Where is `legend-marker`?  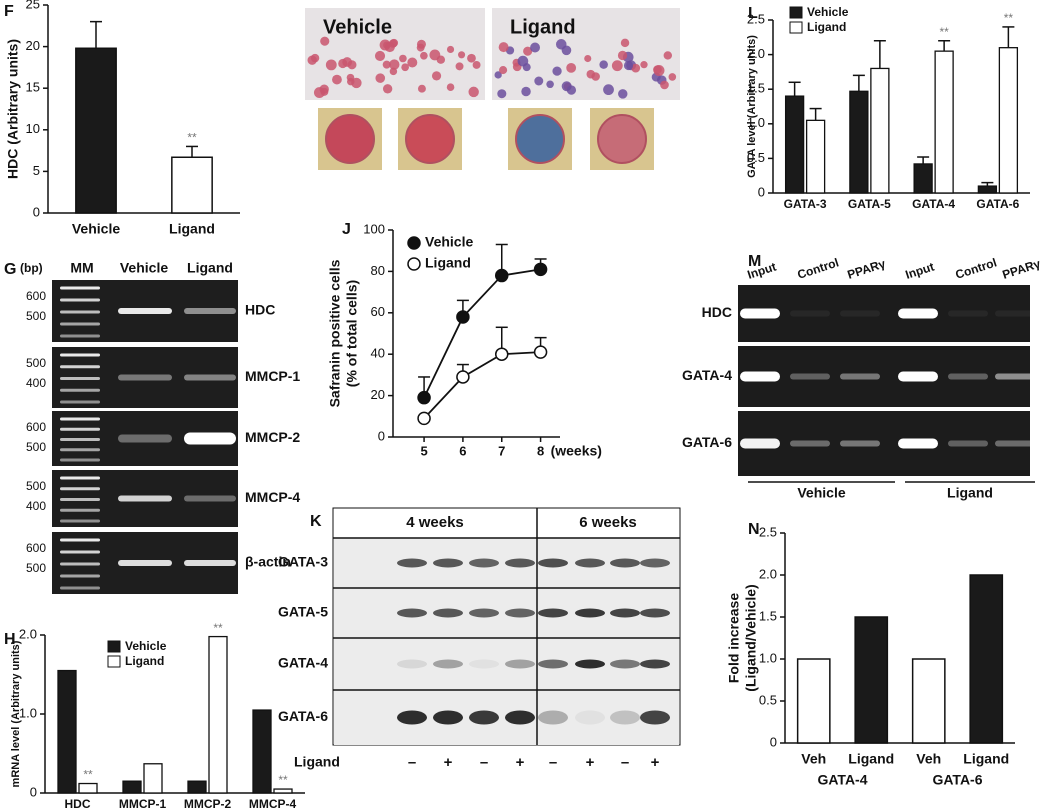
legend-marker is located at coordinates (414, 243).